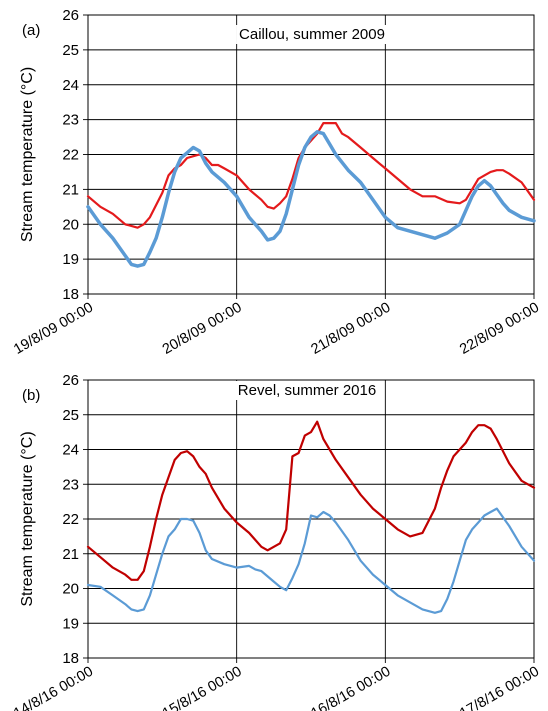 This screenshot has height=711, width=548. I want to click on x-tick-label: 19/8/09 00:00, so click(53, 329).